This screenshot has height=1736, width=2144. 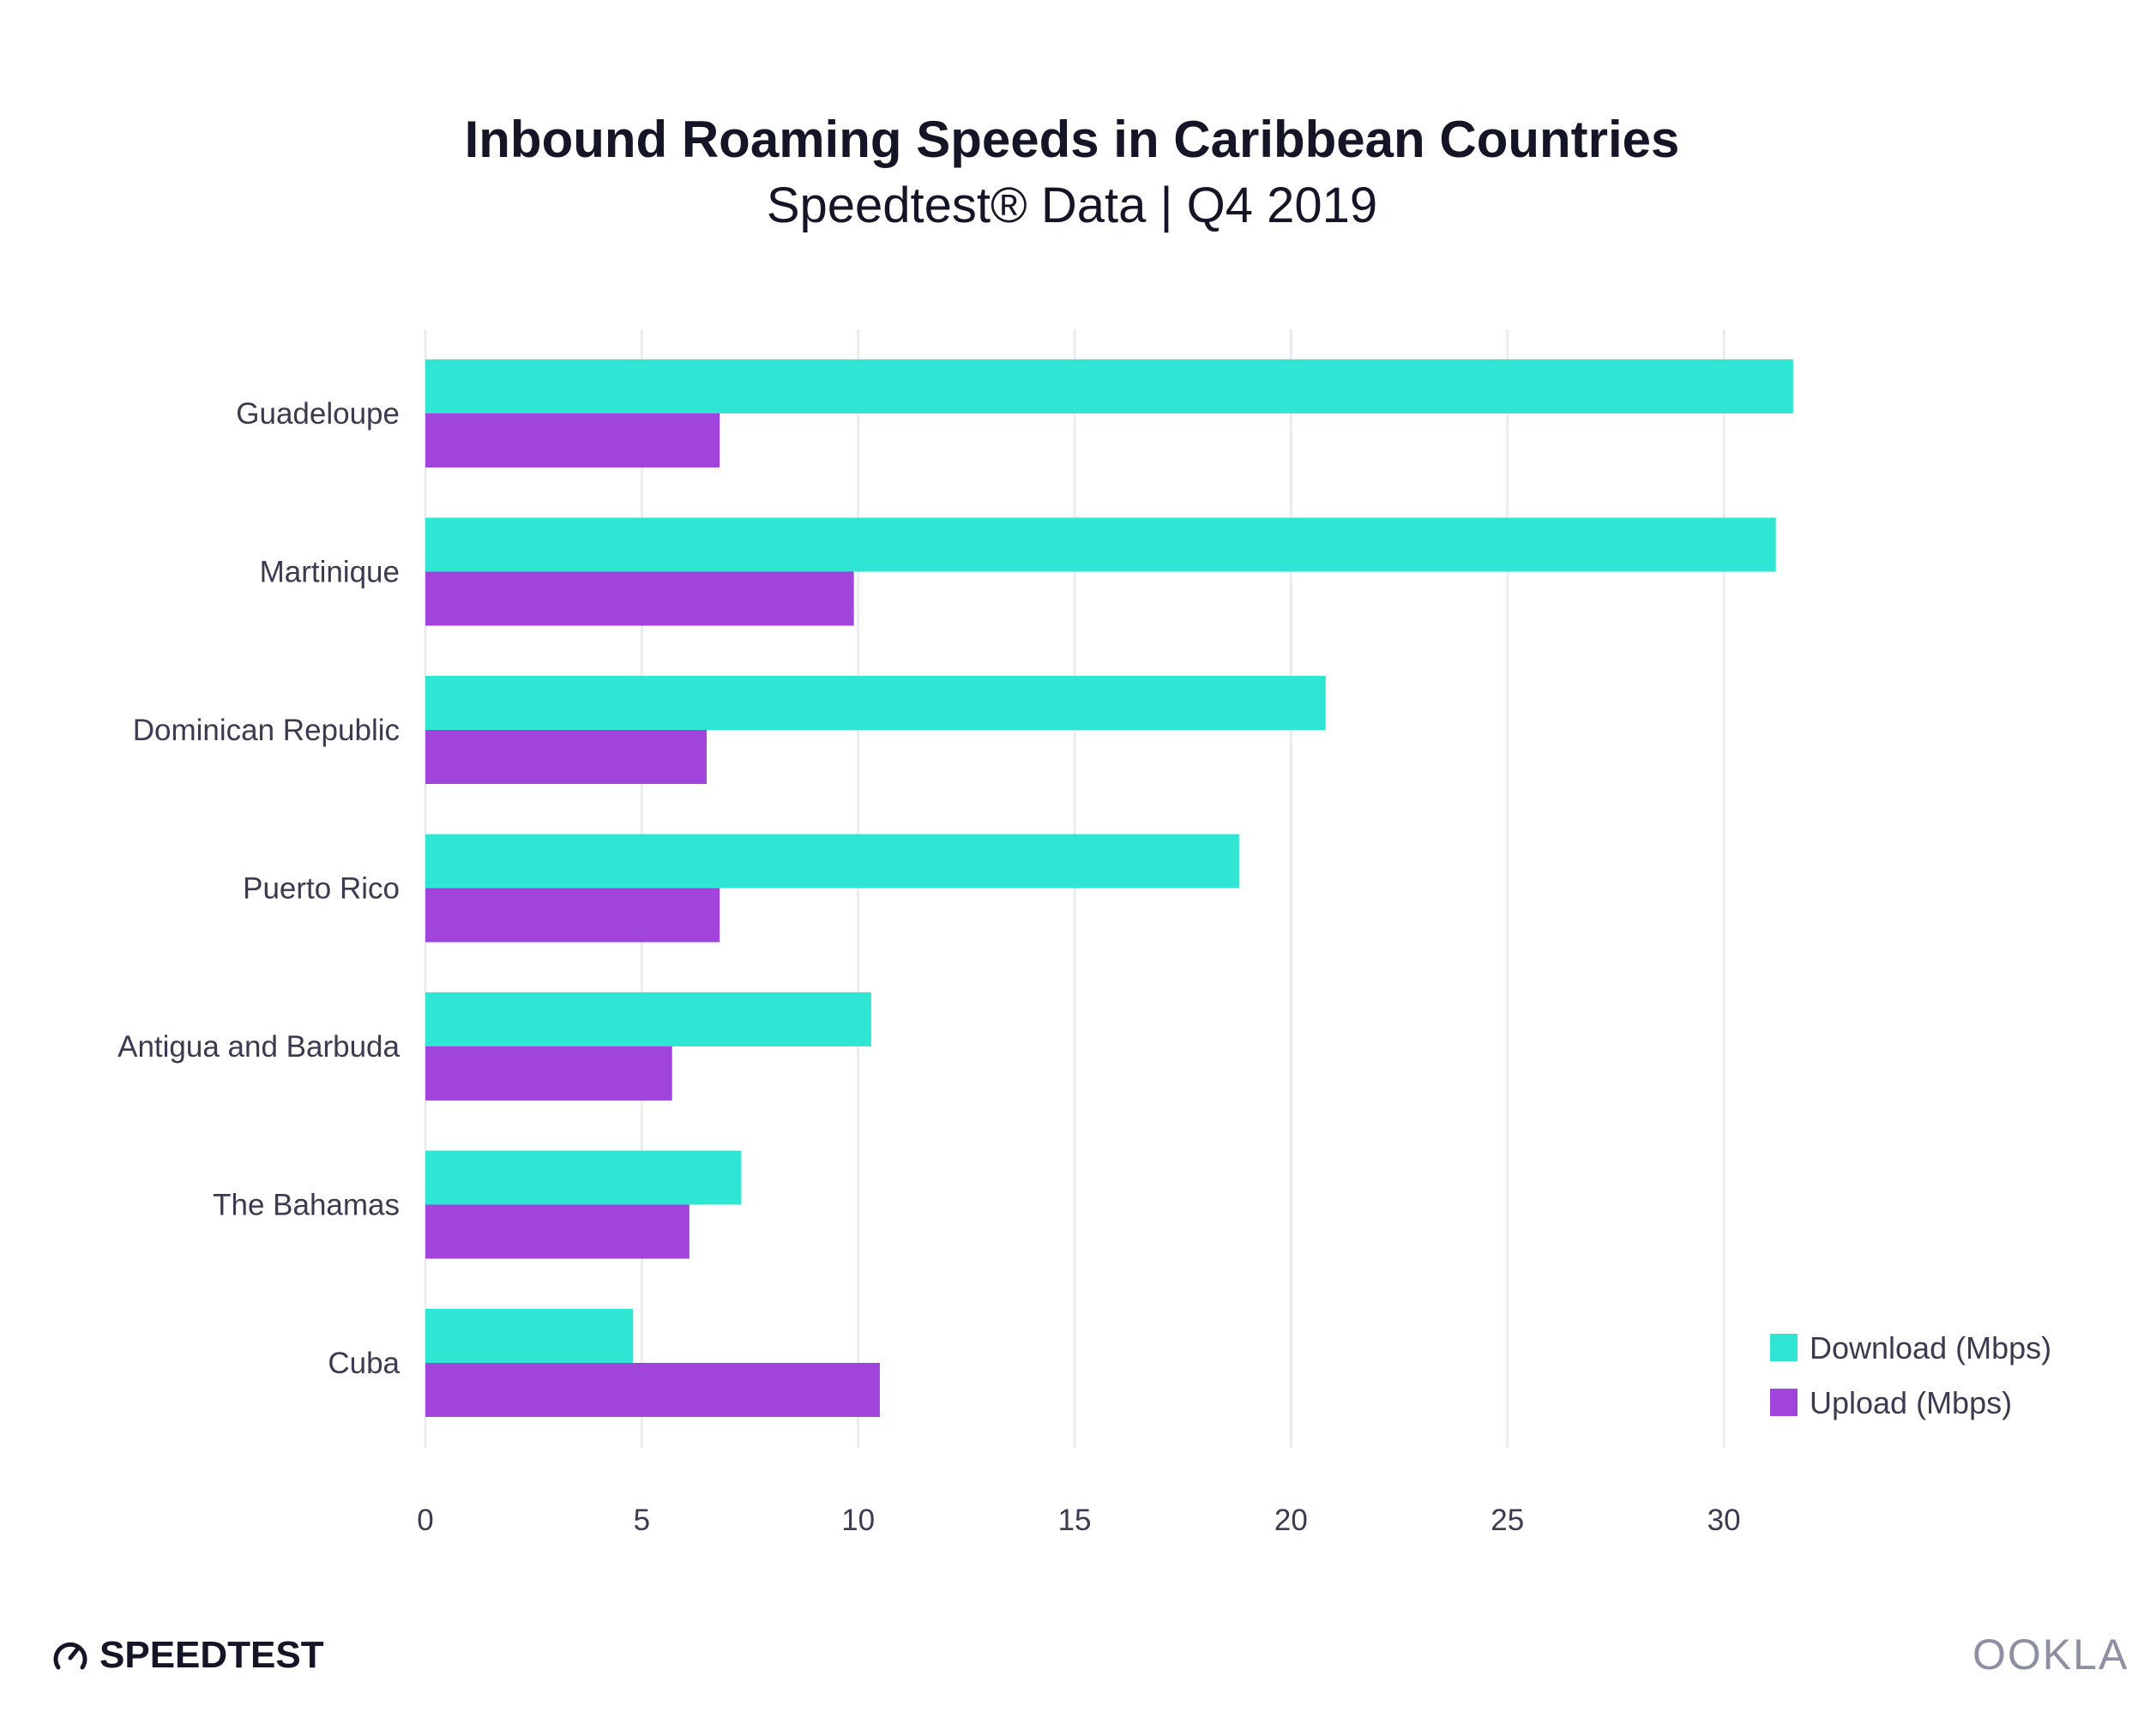 I want to click on x-tick-label: 25, so click(x=1507, y=1520).